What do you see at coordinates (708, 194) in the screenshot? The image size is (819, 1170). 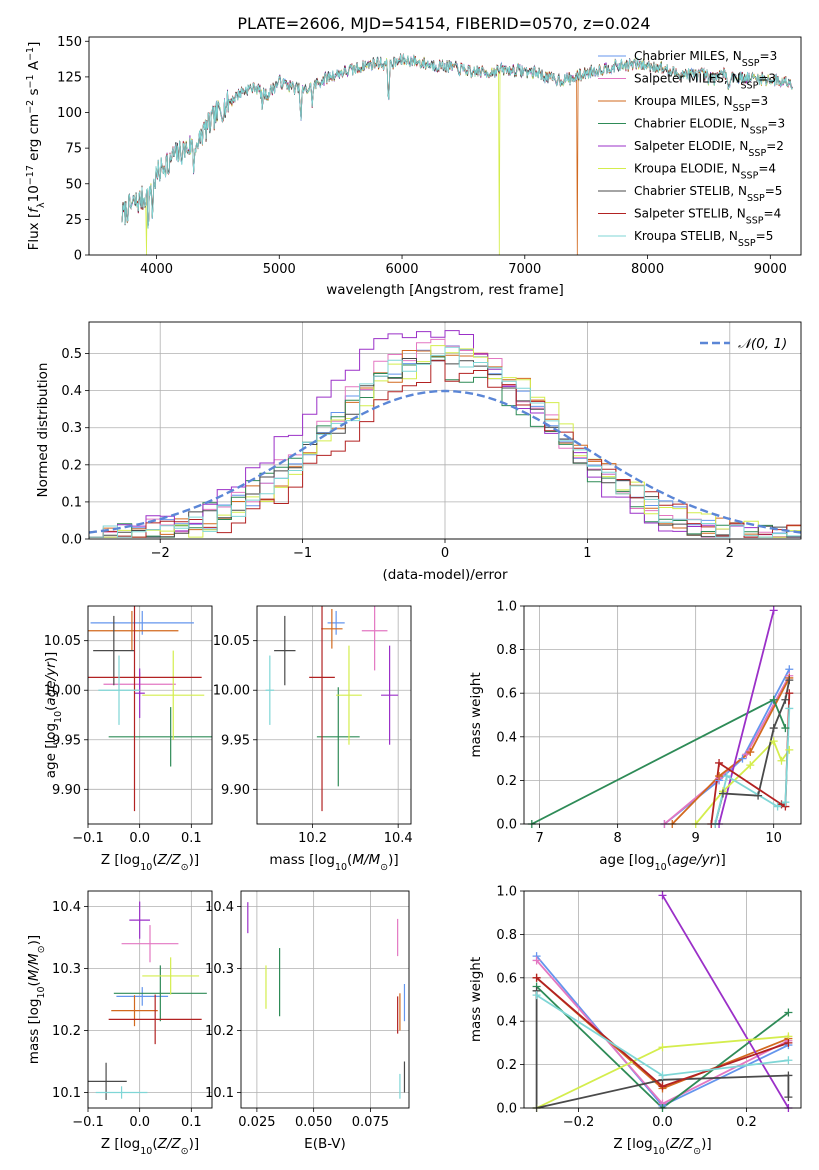 I see `legend-label-6: Chabrier STELIB, NSSP=5` at bounding box center [708, 194].